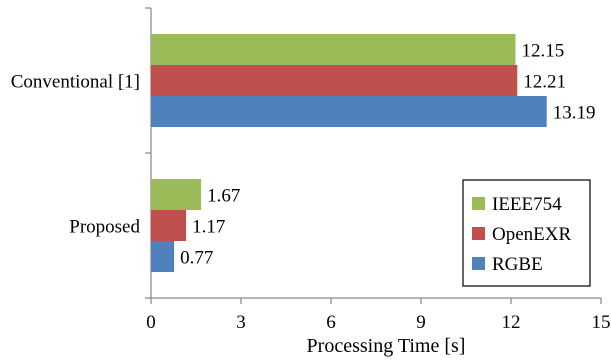 This screenshot has height=363, width=611. Describe the element at coordinates (478, 263) in the screenshot. I see `legend-swatch-rgbe` at that location.